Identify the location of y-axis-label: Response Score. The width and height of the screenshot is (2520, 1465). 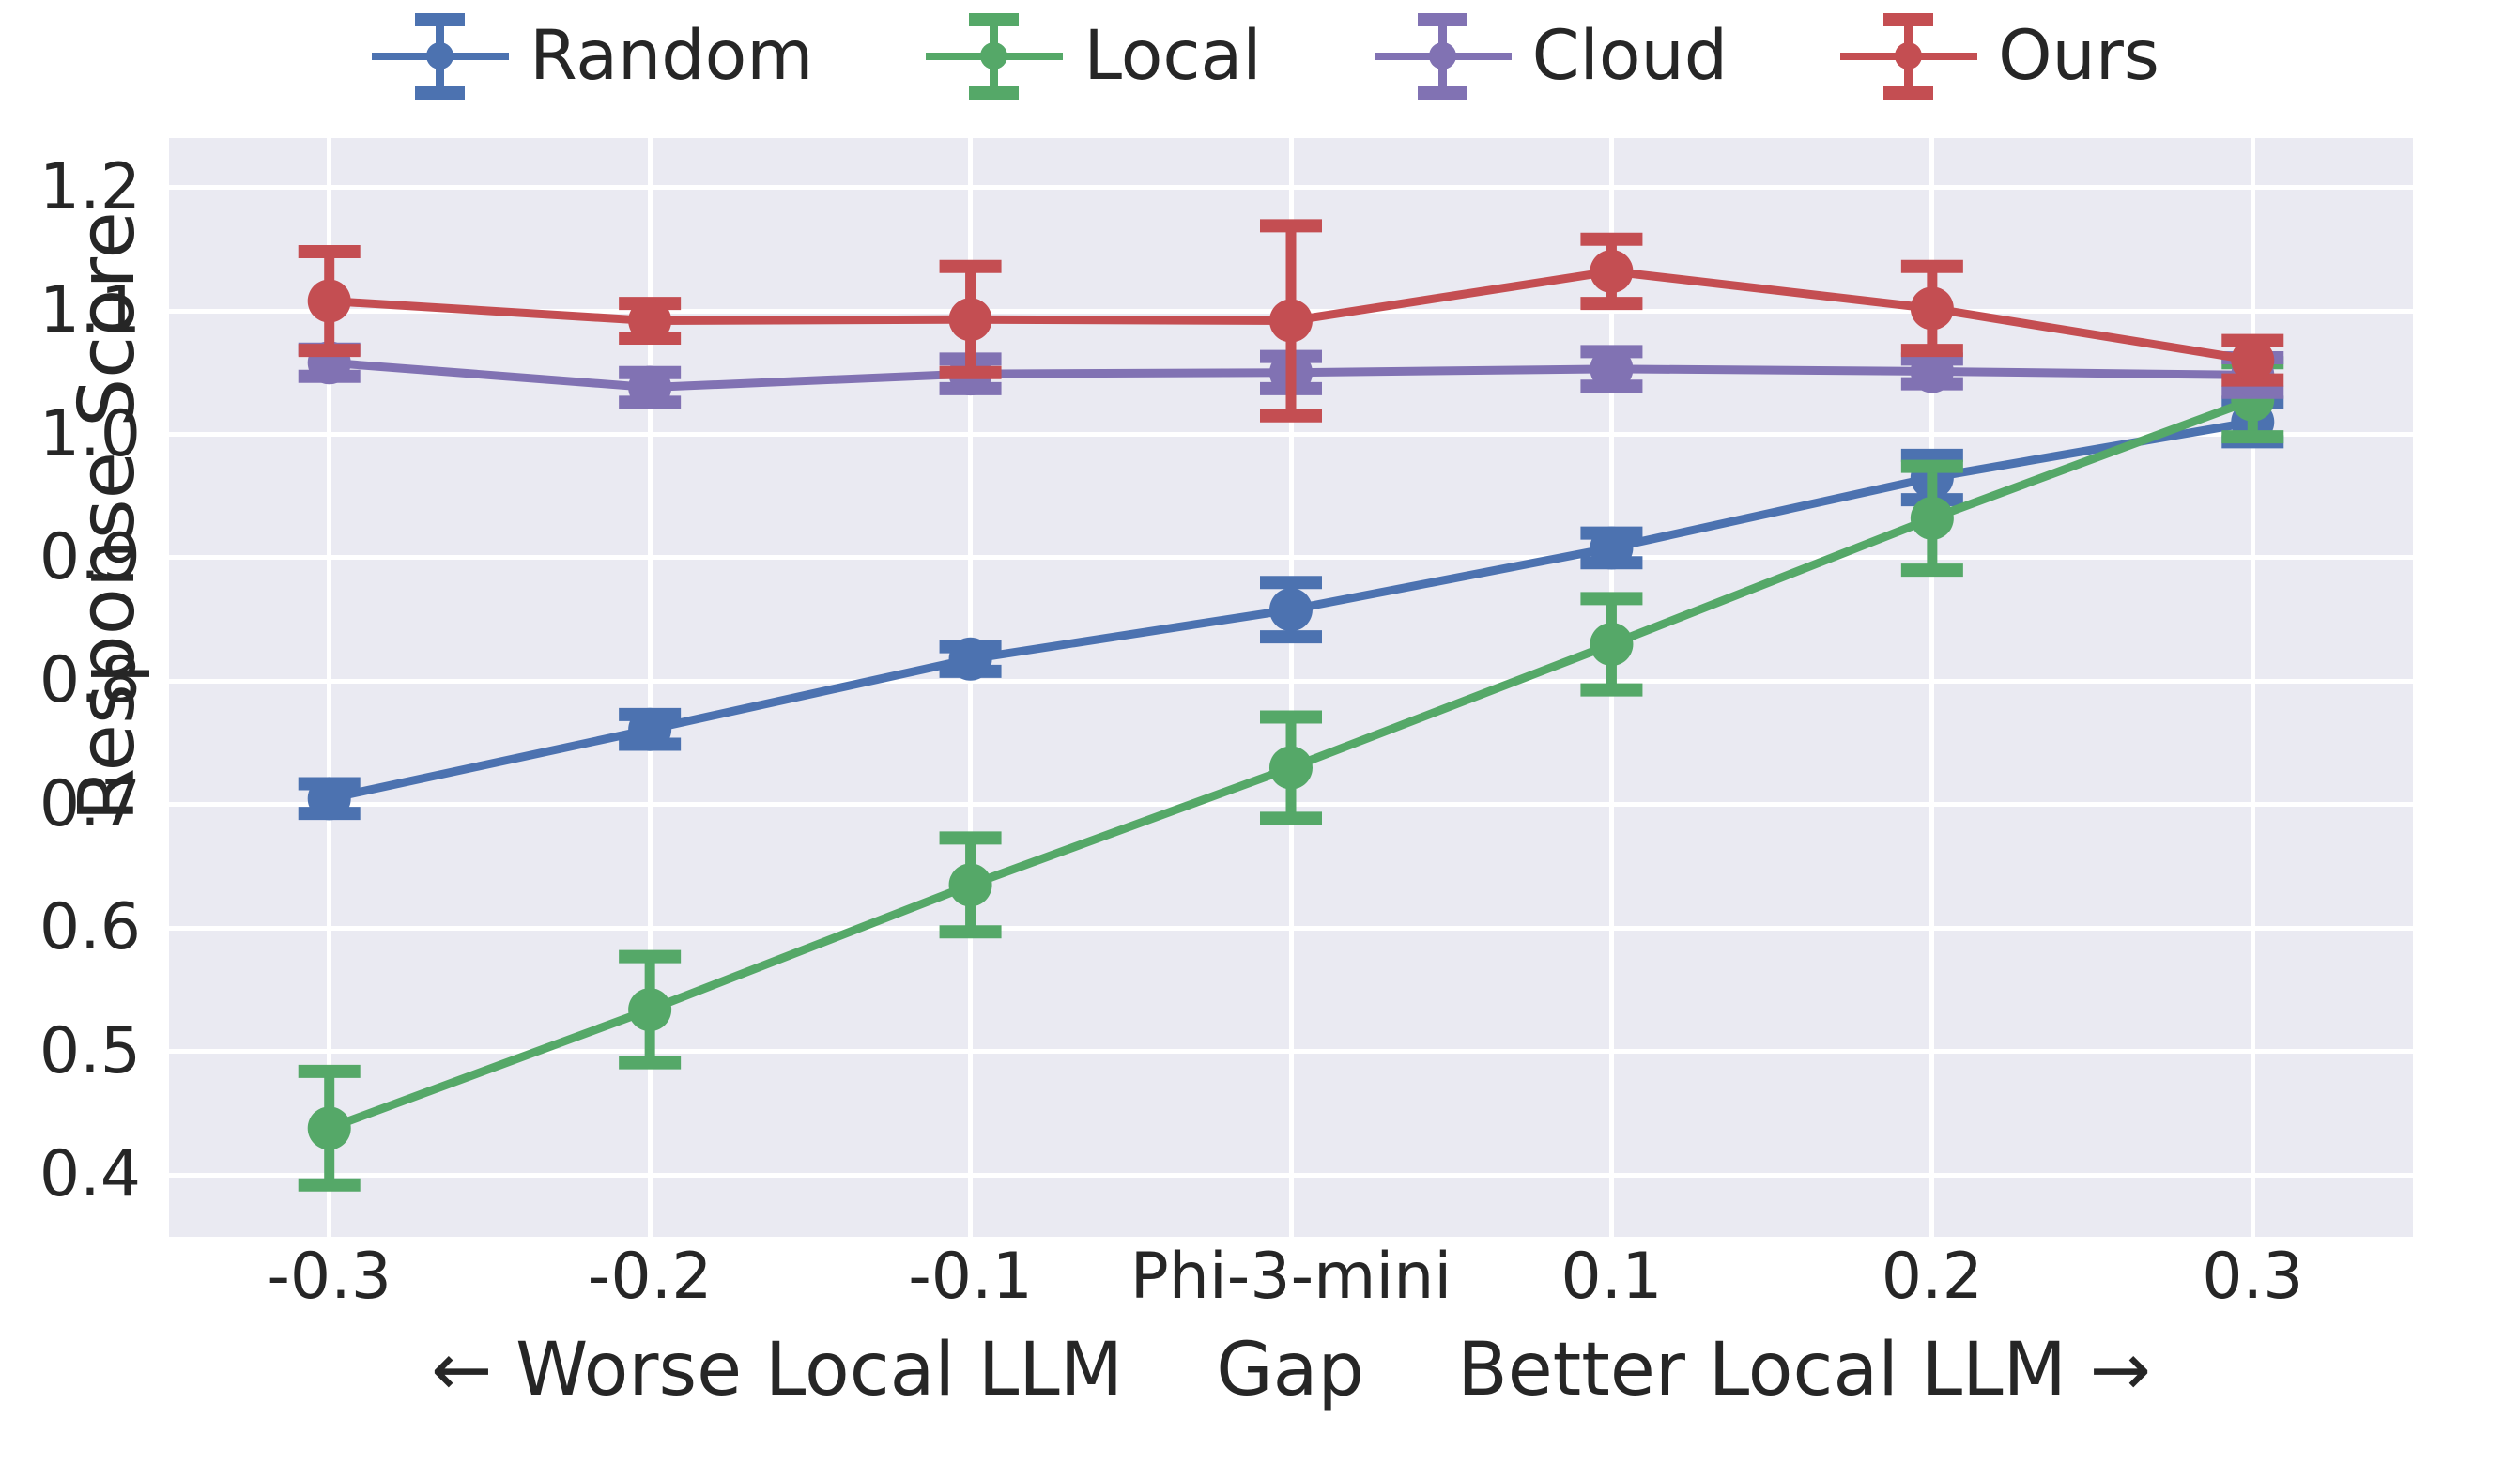
(108, 533).